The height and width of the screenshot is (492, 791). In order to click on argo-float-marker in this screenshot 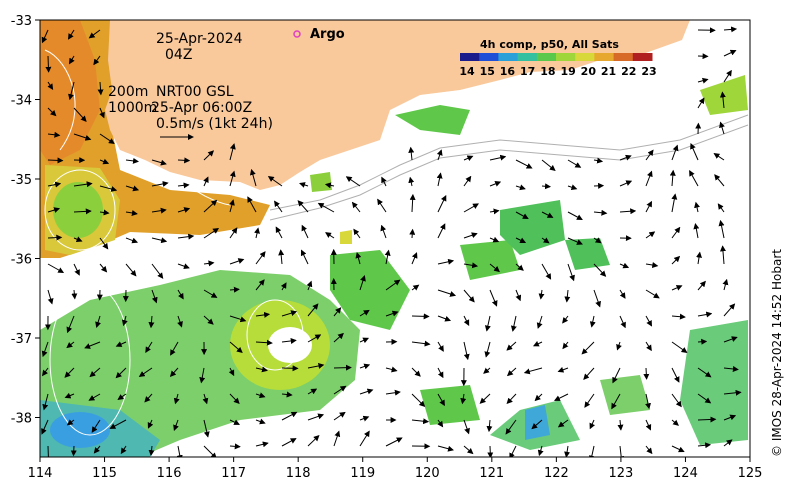, I will do `click(297, 34)`.